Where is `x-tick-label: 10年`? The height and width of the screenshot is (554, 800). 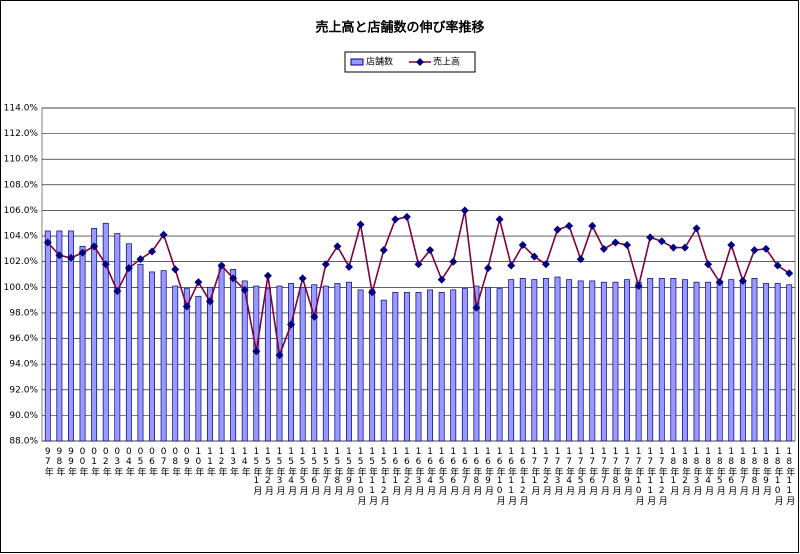 x-tick-label: 10年 is located at coordinates (198, 462).